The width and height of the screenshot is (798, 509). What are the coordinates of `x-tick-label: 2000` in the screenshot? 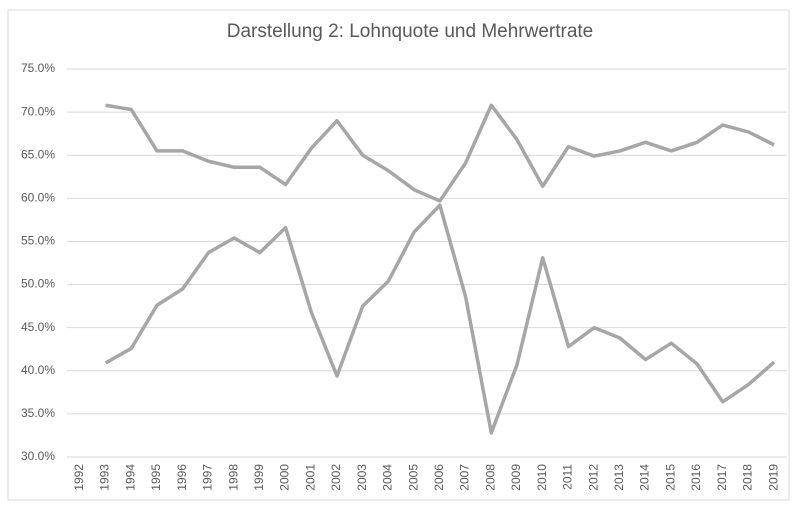 It's located at (285, 477).